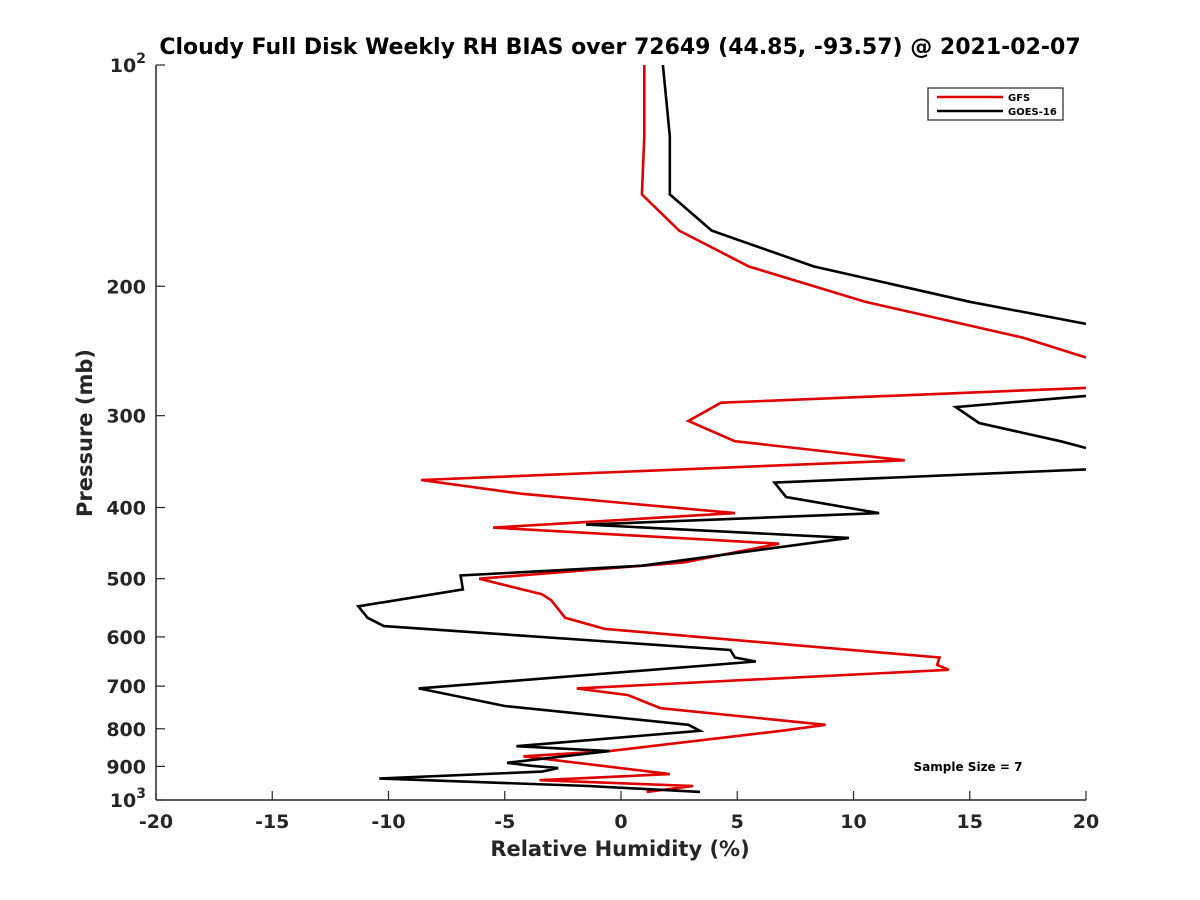 This screenshot has height=900, width=1200. Describe the element at coordinates (128, 64) in the screenshot. I see `y-tick-label: 10²` at that location.